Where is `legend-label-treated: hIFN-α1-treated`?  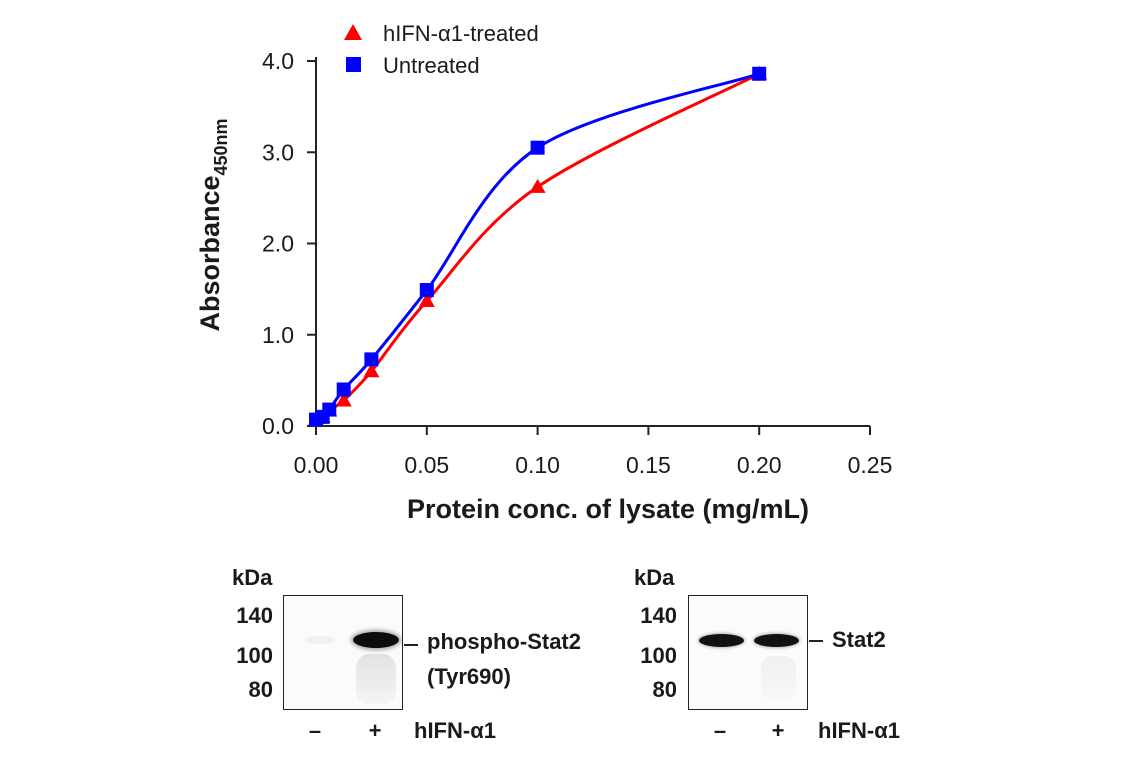
legend-label-treated: hIFN-α1-treated is located at coordinates (461, 33).